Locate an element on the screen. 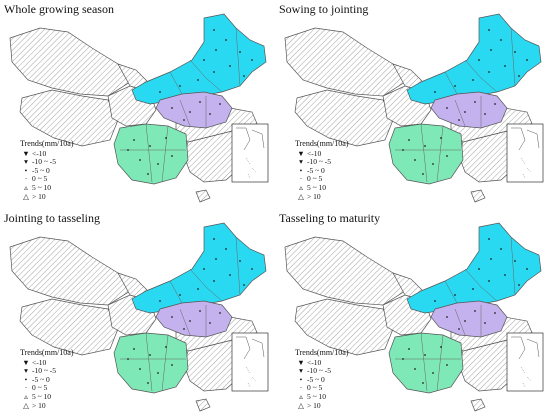  panel-title: Sowing to jointing is located at coordinates (324, 9).